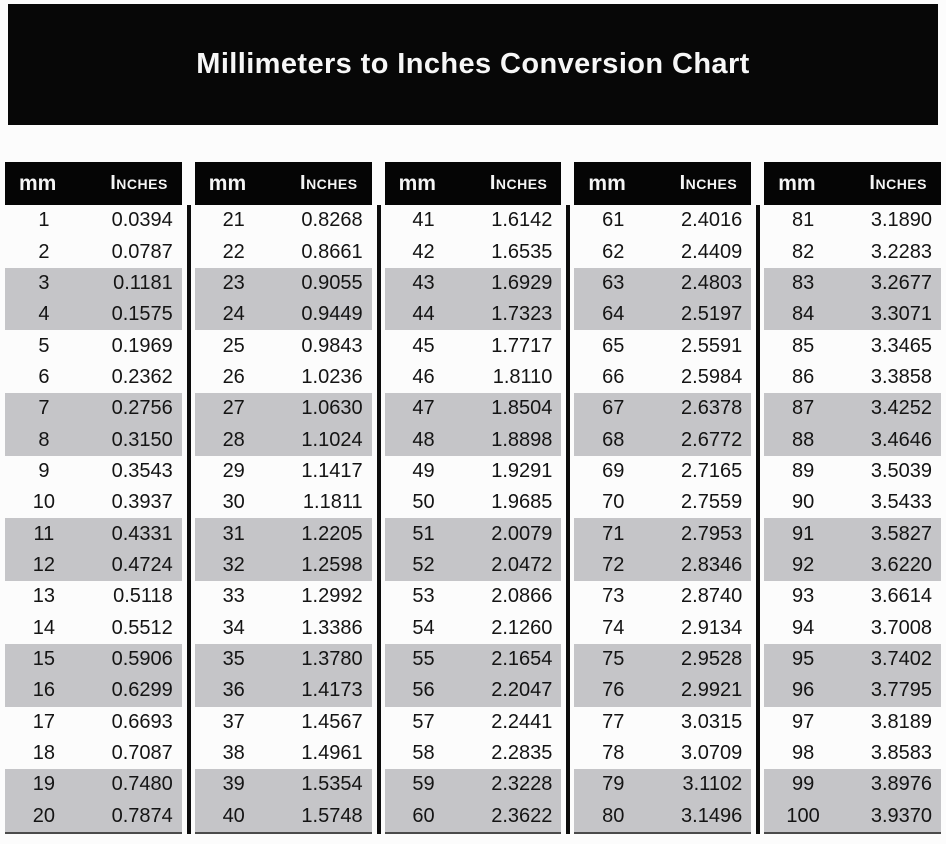  What do you see at coordinates (803, 220) in the screenshot?
I see `mm-value: 81` at bounding box center [803, 220].